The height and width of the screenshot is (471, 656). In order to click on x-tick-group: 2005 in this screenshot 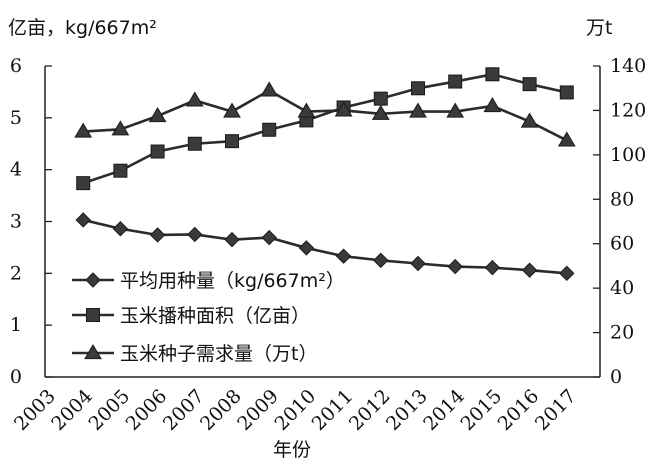, I will do `click(109, 410)`.